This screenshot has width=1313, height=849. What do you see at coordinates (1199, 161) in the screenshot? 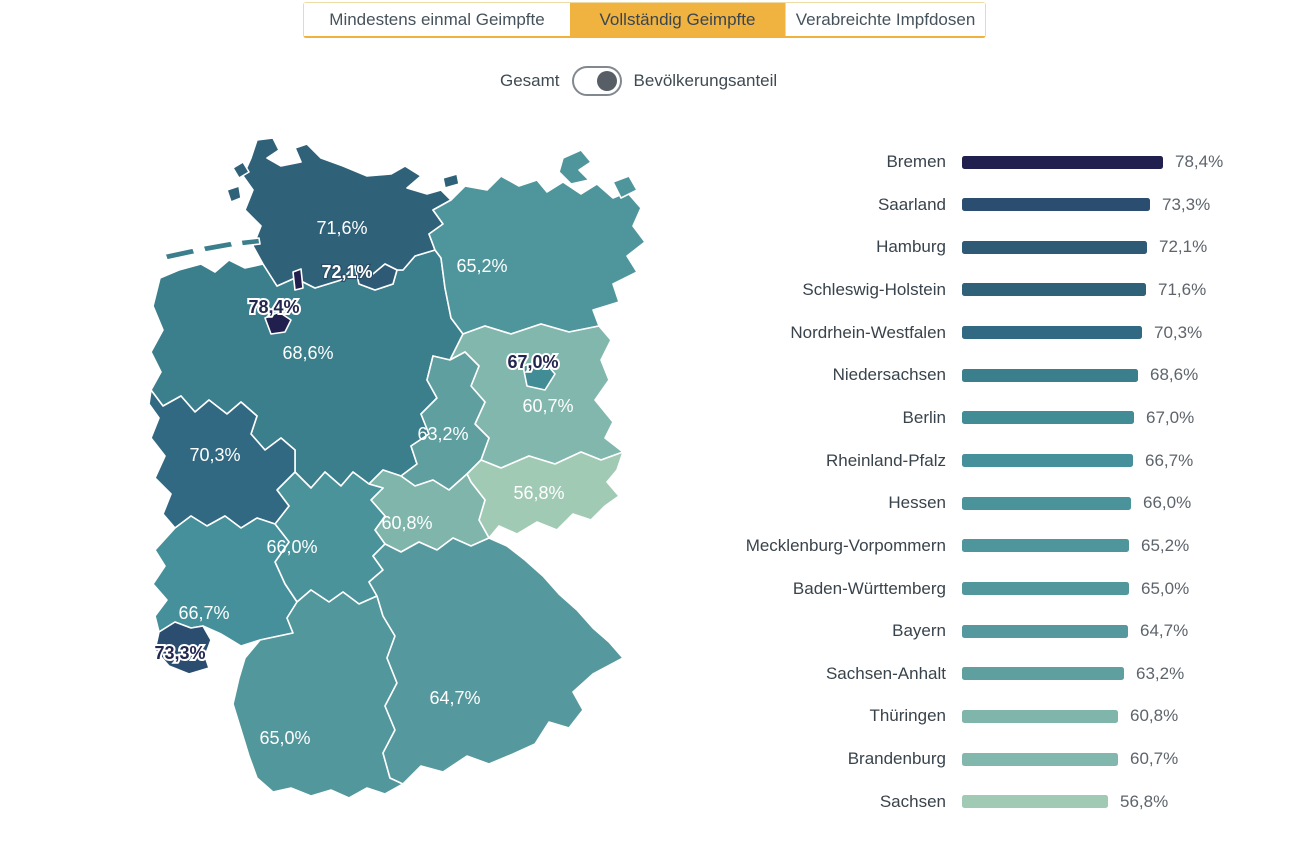
I see `bar-value-hb: 78,4%` at bounding box center [1199, 161].